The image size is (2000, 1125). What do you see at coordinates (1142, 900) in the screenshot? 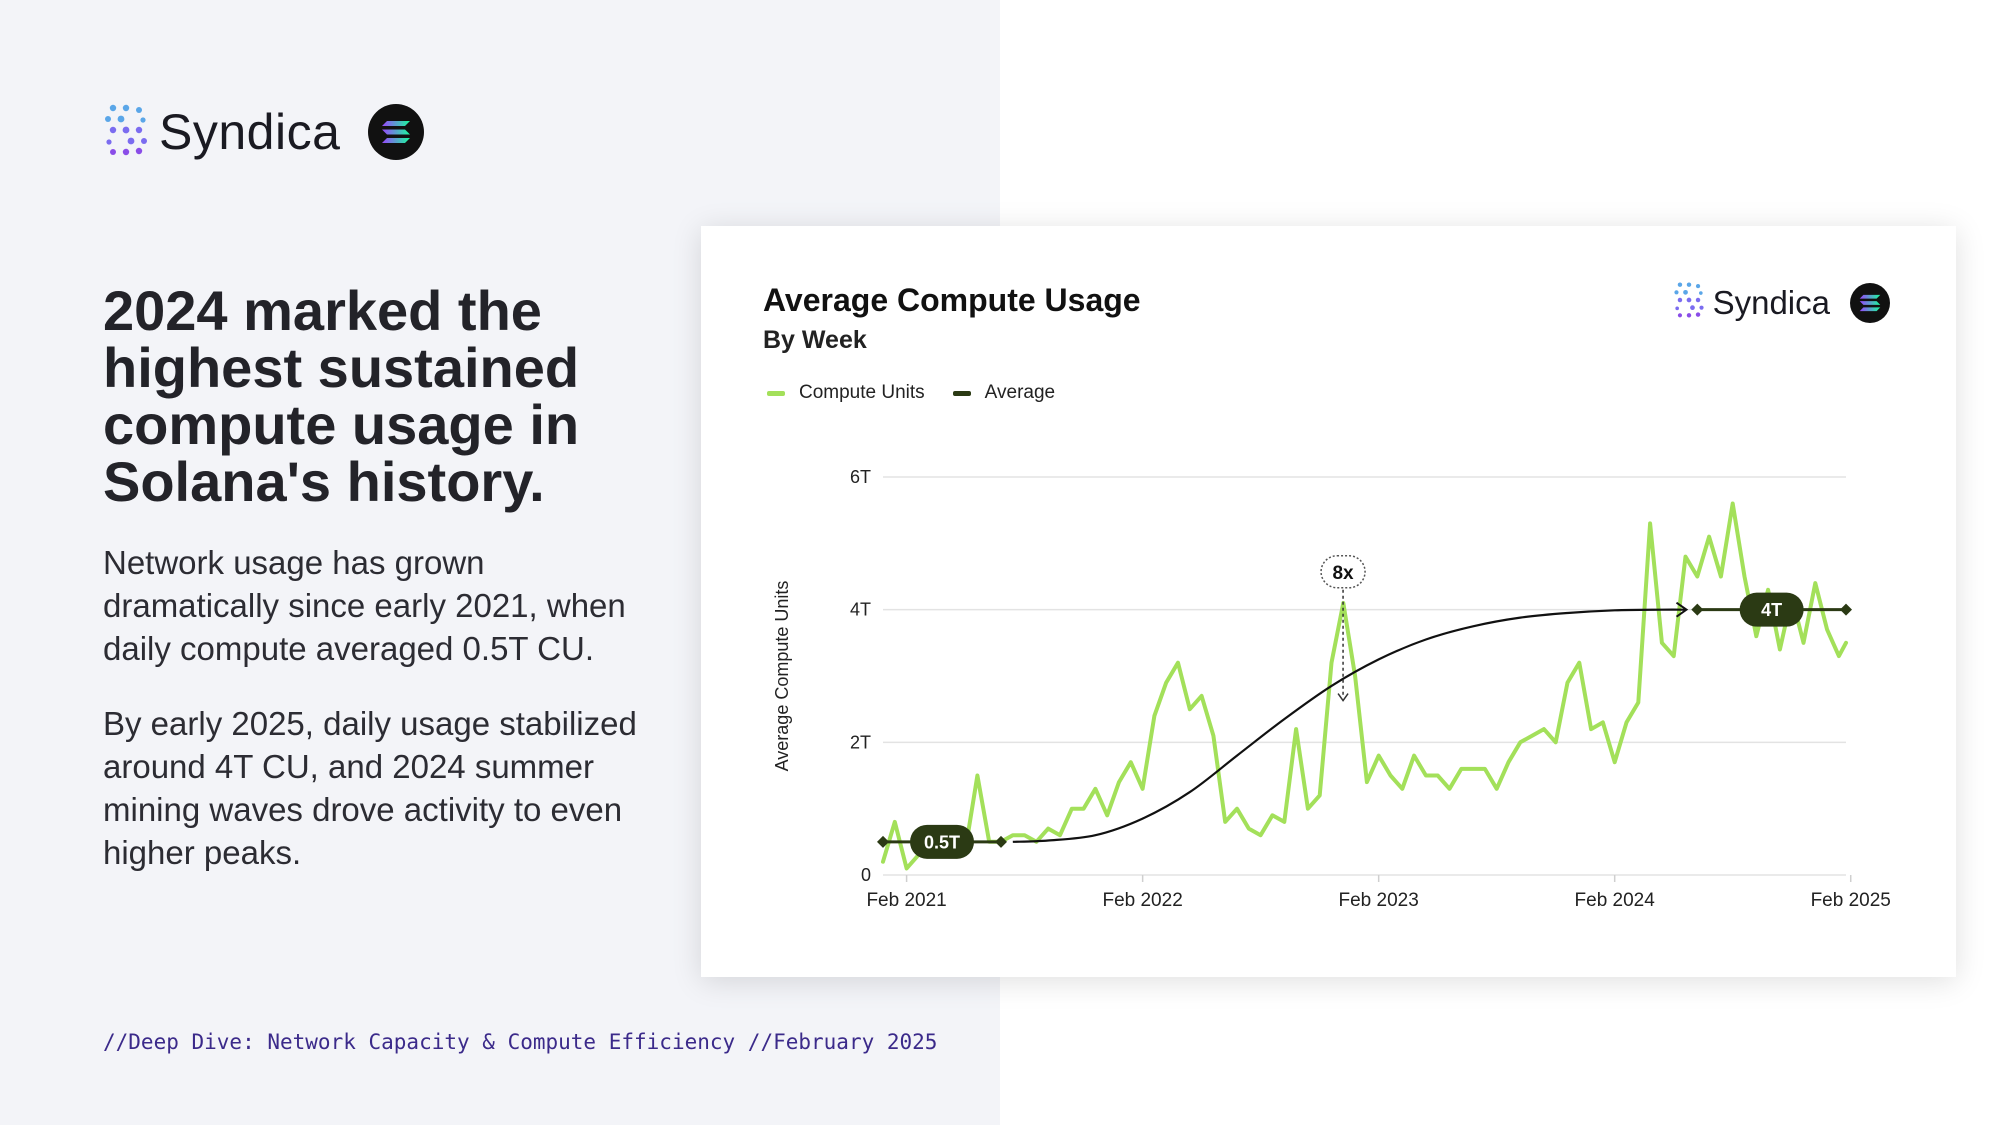
I see `x-tick-label: Feb 2022` at bounding box center [1142, 900].